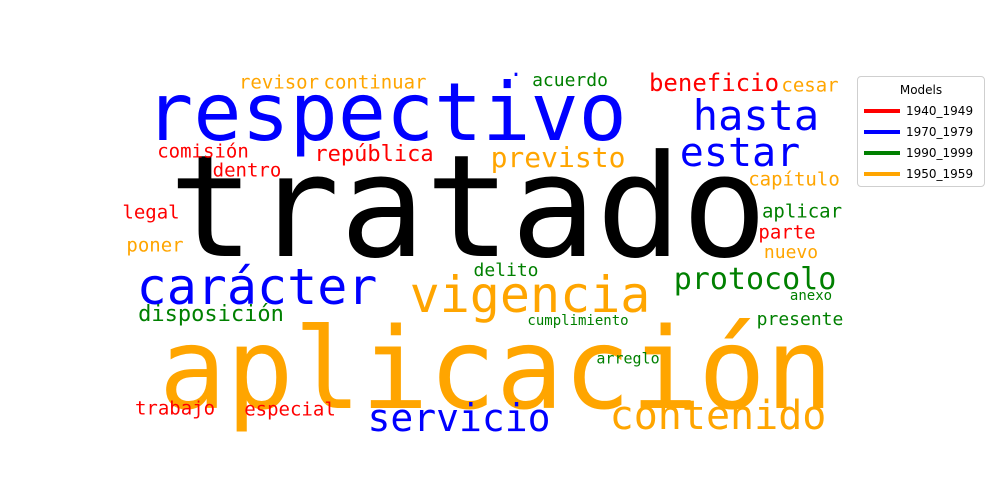 The width and height of the screenshot is (1000, 500). I want to click on legend-entry: 1970_1979, so click(918, 132).